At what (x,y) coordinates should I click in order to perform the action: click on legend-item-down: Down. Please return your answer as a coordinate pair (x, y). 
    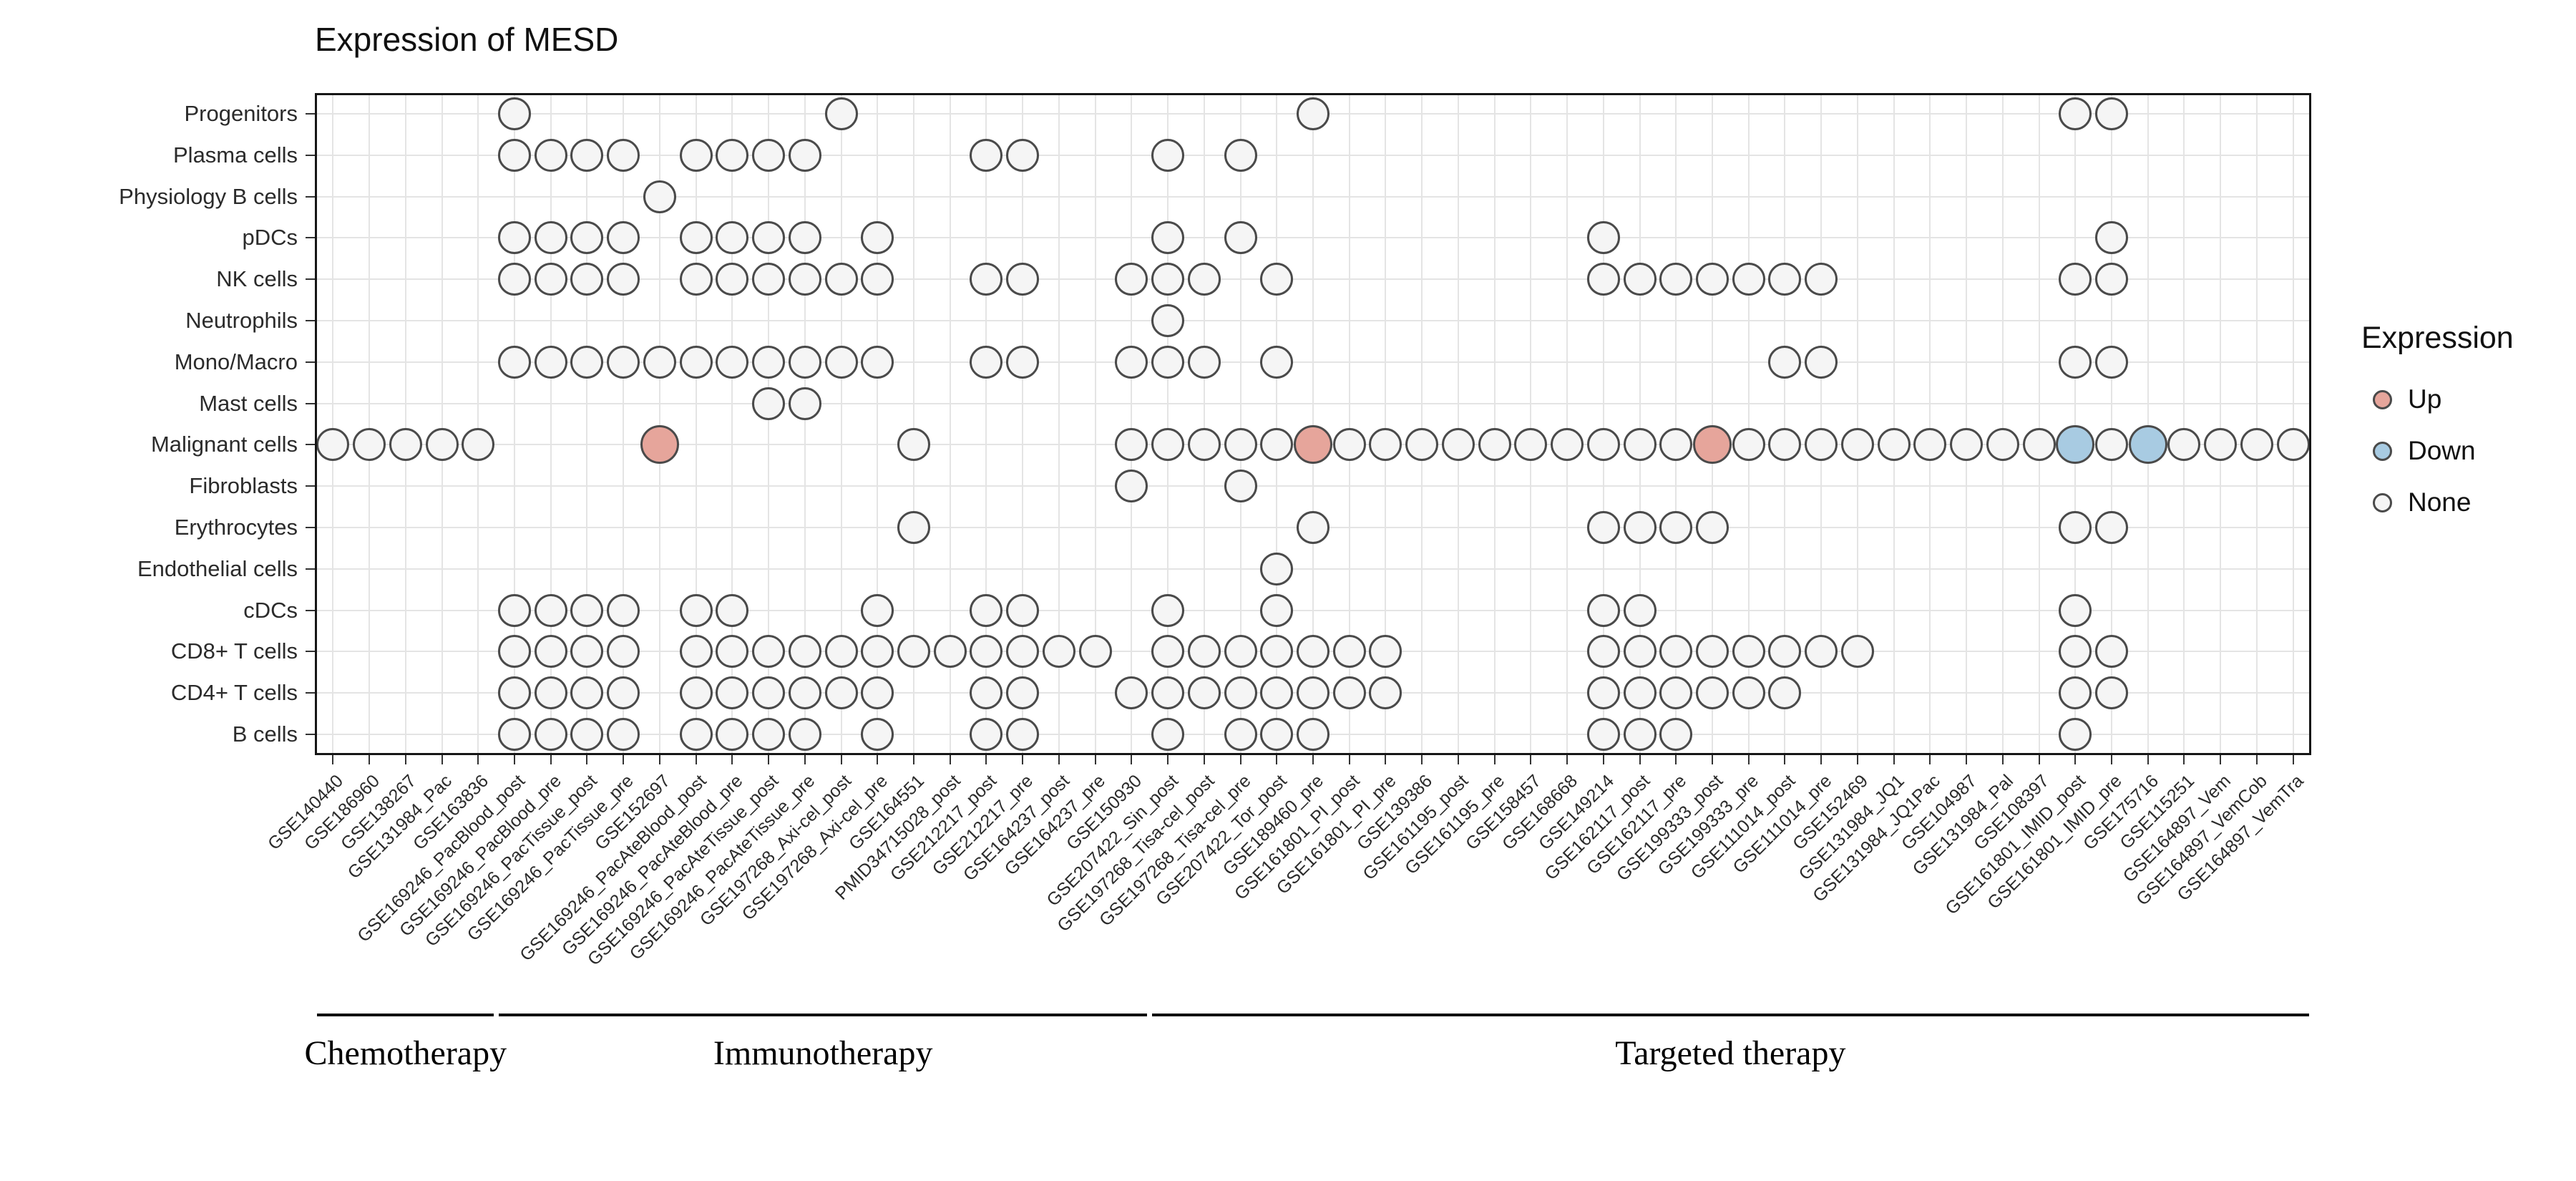
    Looking at the image, I should click on (2443, 451).